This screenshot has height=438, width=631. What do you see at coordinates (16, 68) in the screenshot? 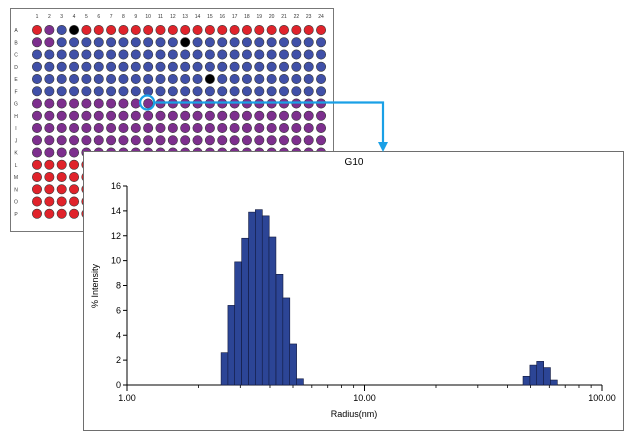
I see `row-label: D` at bounding box center [16, 68].